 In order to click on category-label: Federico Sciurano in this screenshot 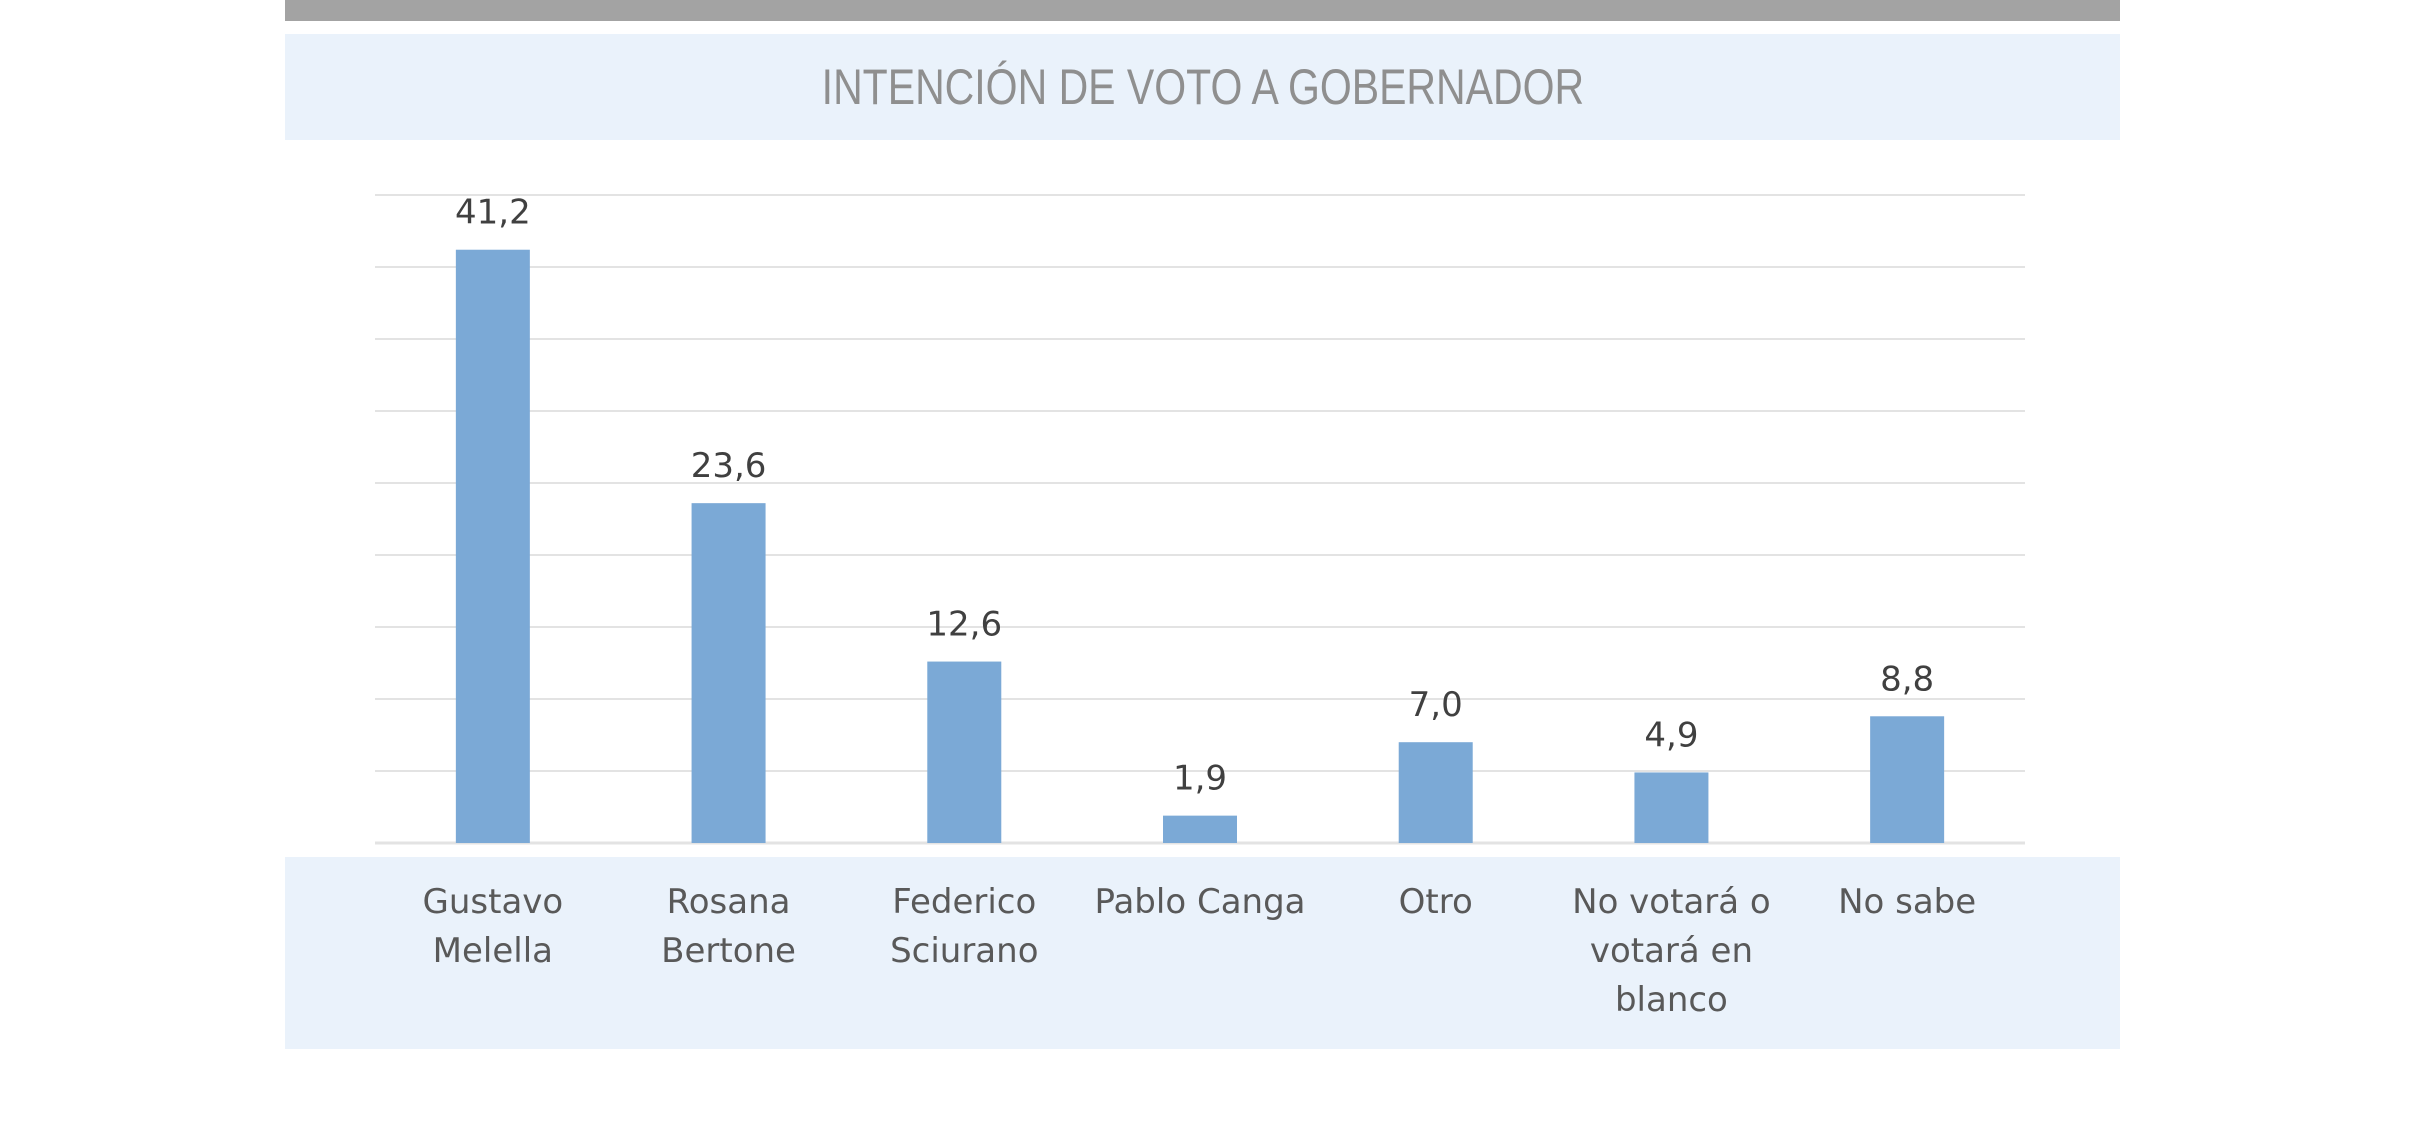, I will do `click(964, 926)`.